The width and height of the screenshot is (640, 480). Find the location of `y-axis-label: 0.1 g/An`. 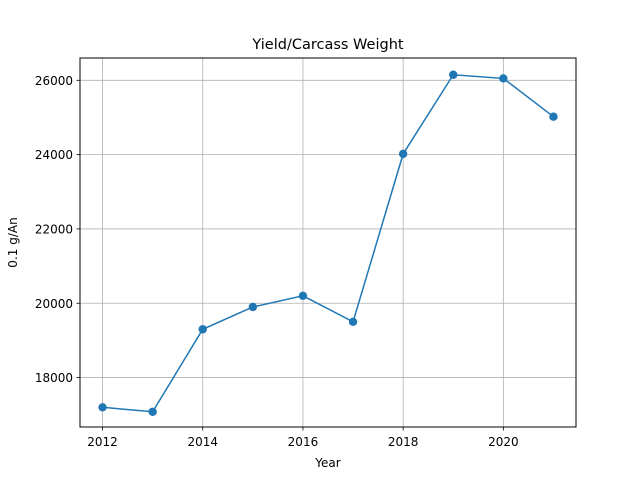

y-axis-label: 0.1 g/An is located at coordinates (13, 242).